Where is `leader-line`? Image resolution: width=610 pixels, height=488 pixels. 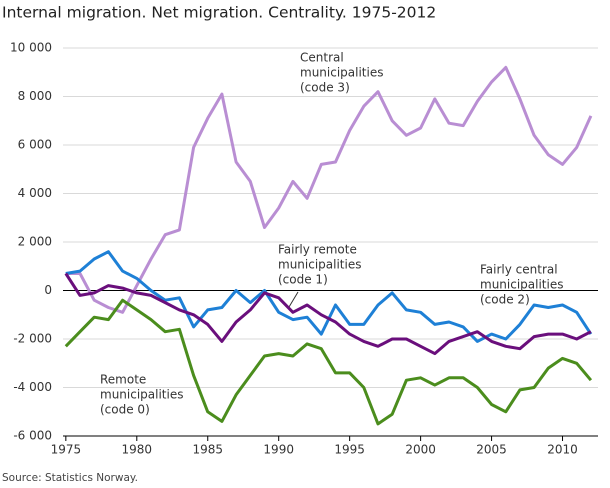
leader-line is located at coordinates (293, 299).